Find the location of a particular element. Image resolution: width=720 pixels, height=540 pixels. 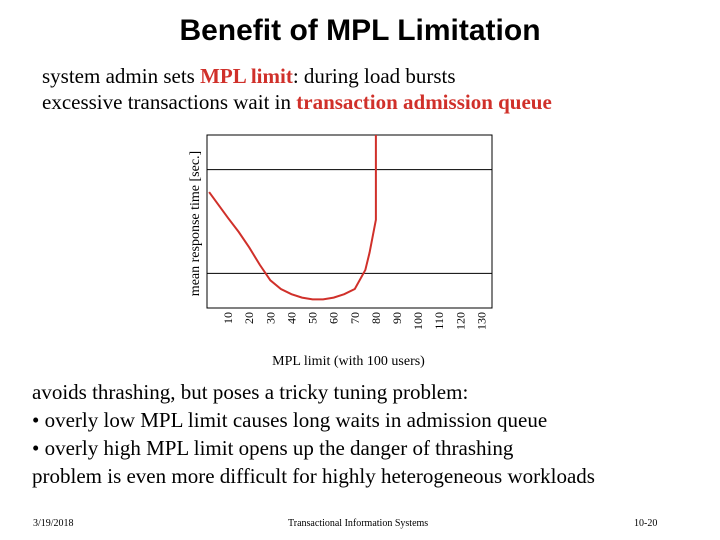

response-time-curve is located at coordinates (292, 218).